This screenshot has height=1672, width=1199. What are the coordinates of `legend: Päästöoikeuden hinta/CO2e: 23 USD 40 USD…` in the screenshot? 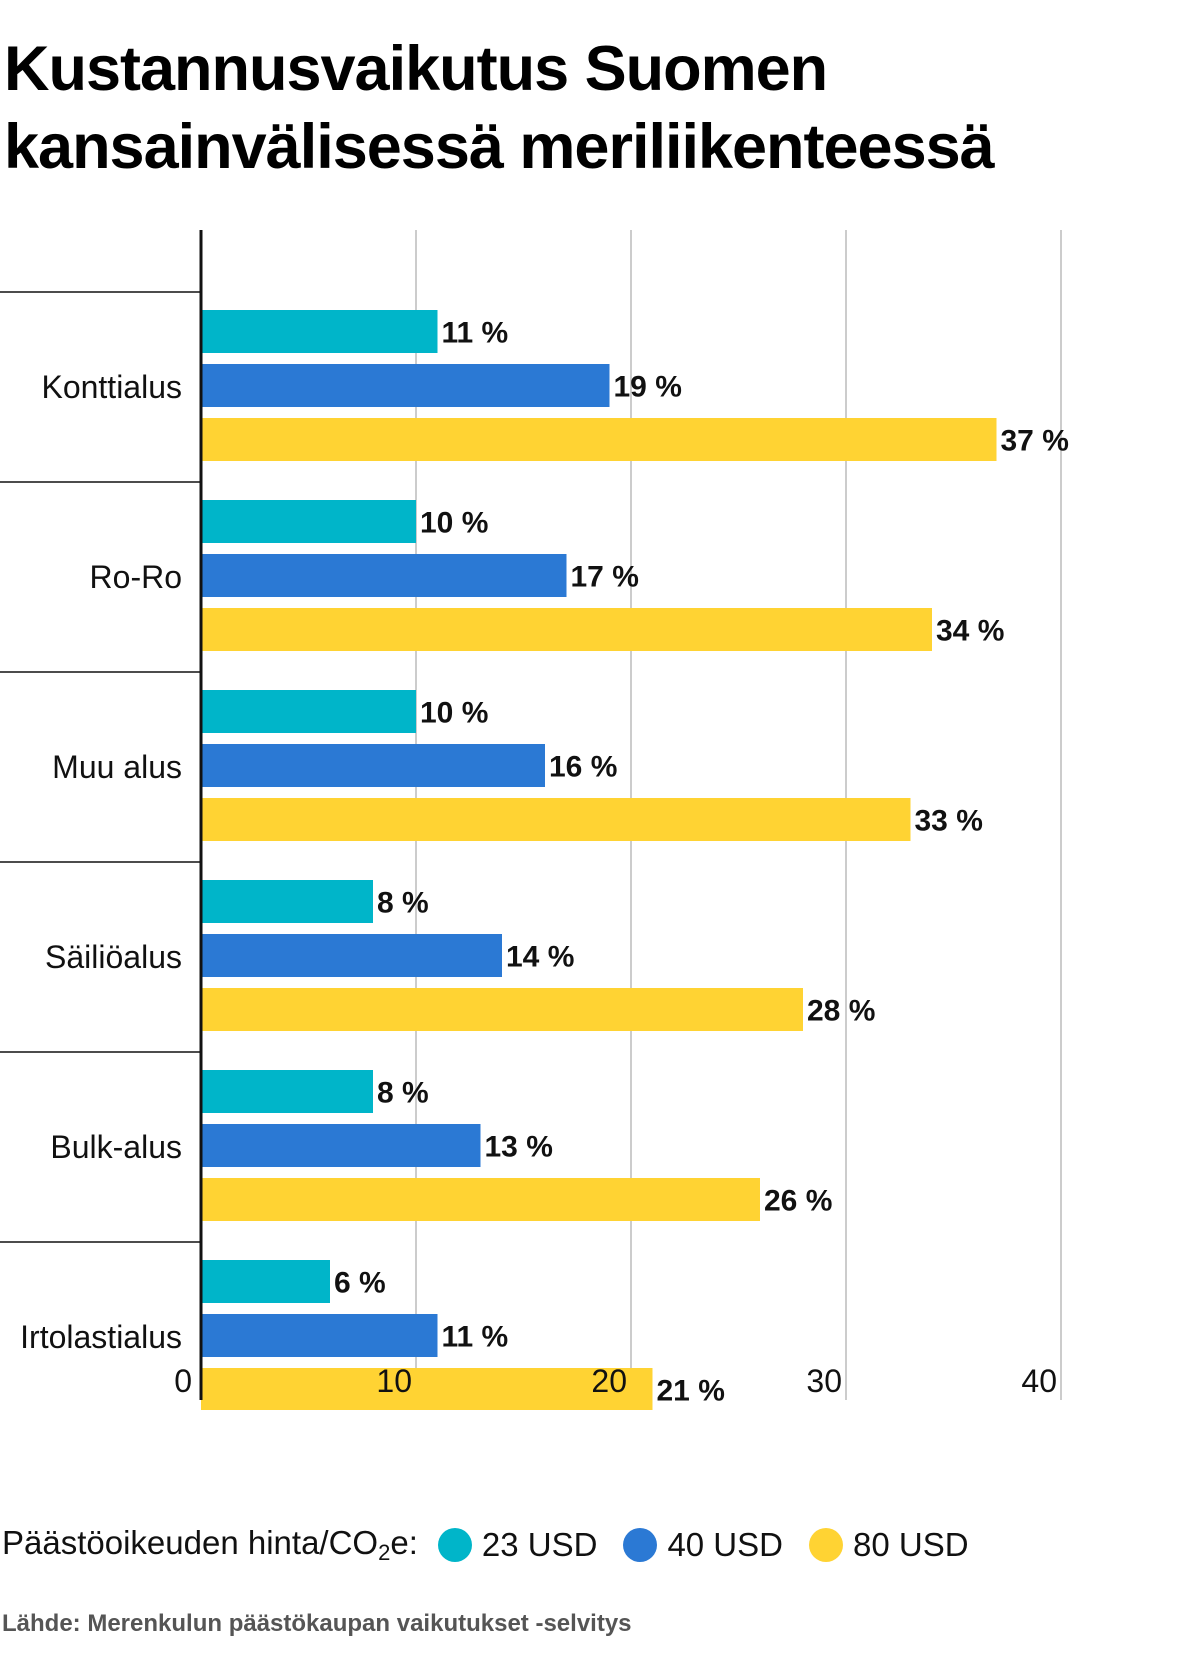 It's located at (498, 1545).